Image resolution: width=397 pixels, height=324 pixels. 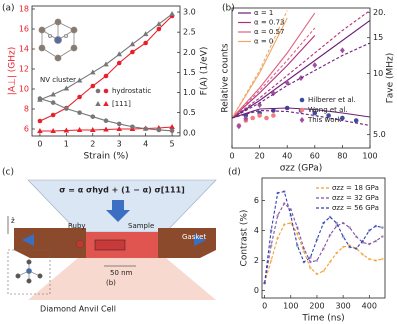 What do you see at coordinates (256, 260) in the screenshot?
I see `y-tick-label: 2` at bounding box center [256, 260].